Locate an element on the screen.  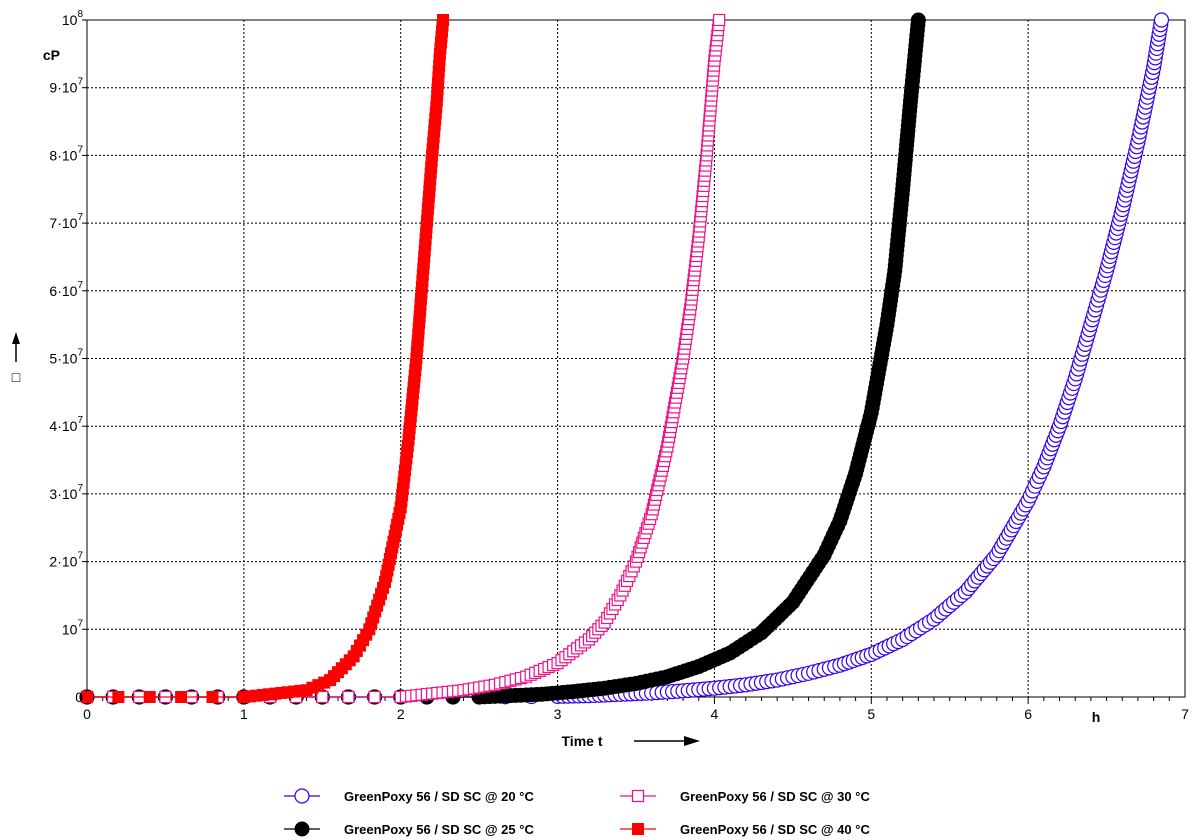
y-tick-label: 10⁷ is located at coordinates (73, 627).